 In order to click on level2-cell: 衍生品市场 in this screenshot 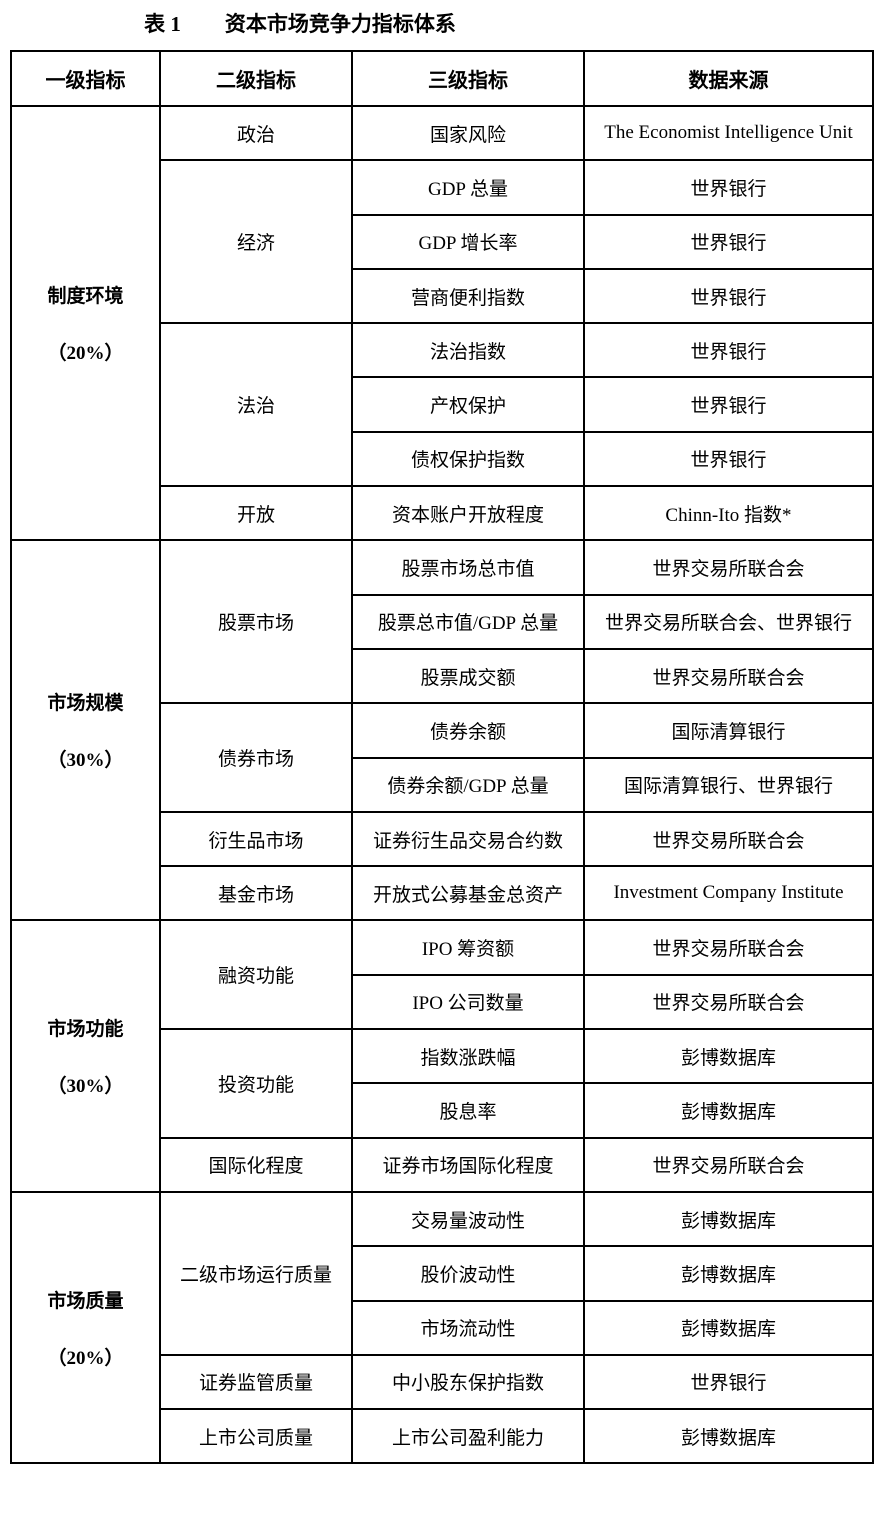, I will do `click(256, 839)`.